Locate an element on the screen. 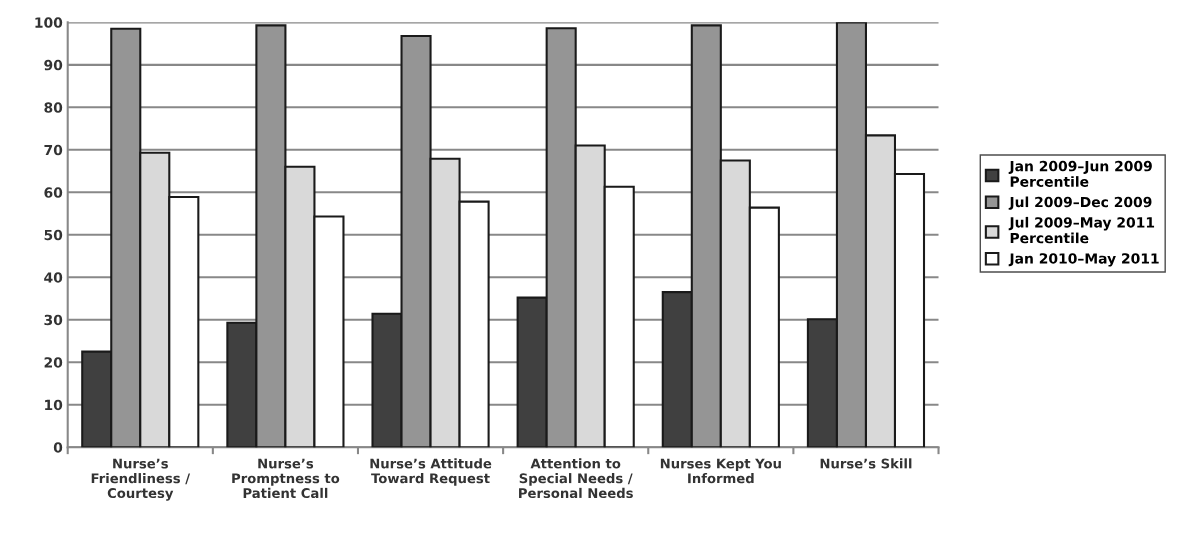 The image size is (1188, 559). x-tick-label: Nurses Kept You Informed is located at coordinates (720, 471).